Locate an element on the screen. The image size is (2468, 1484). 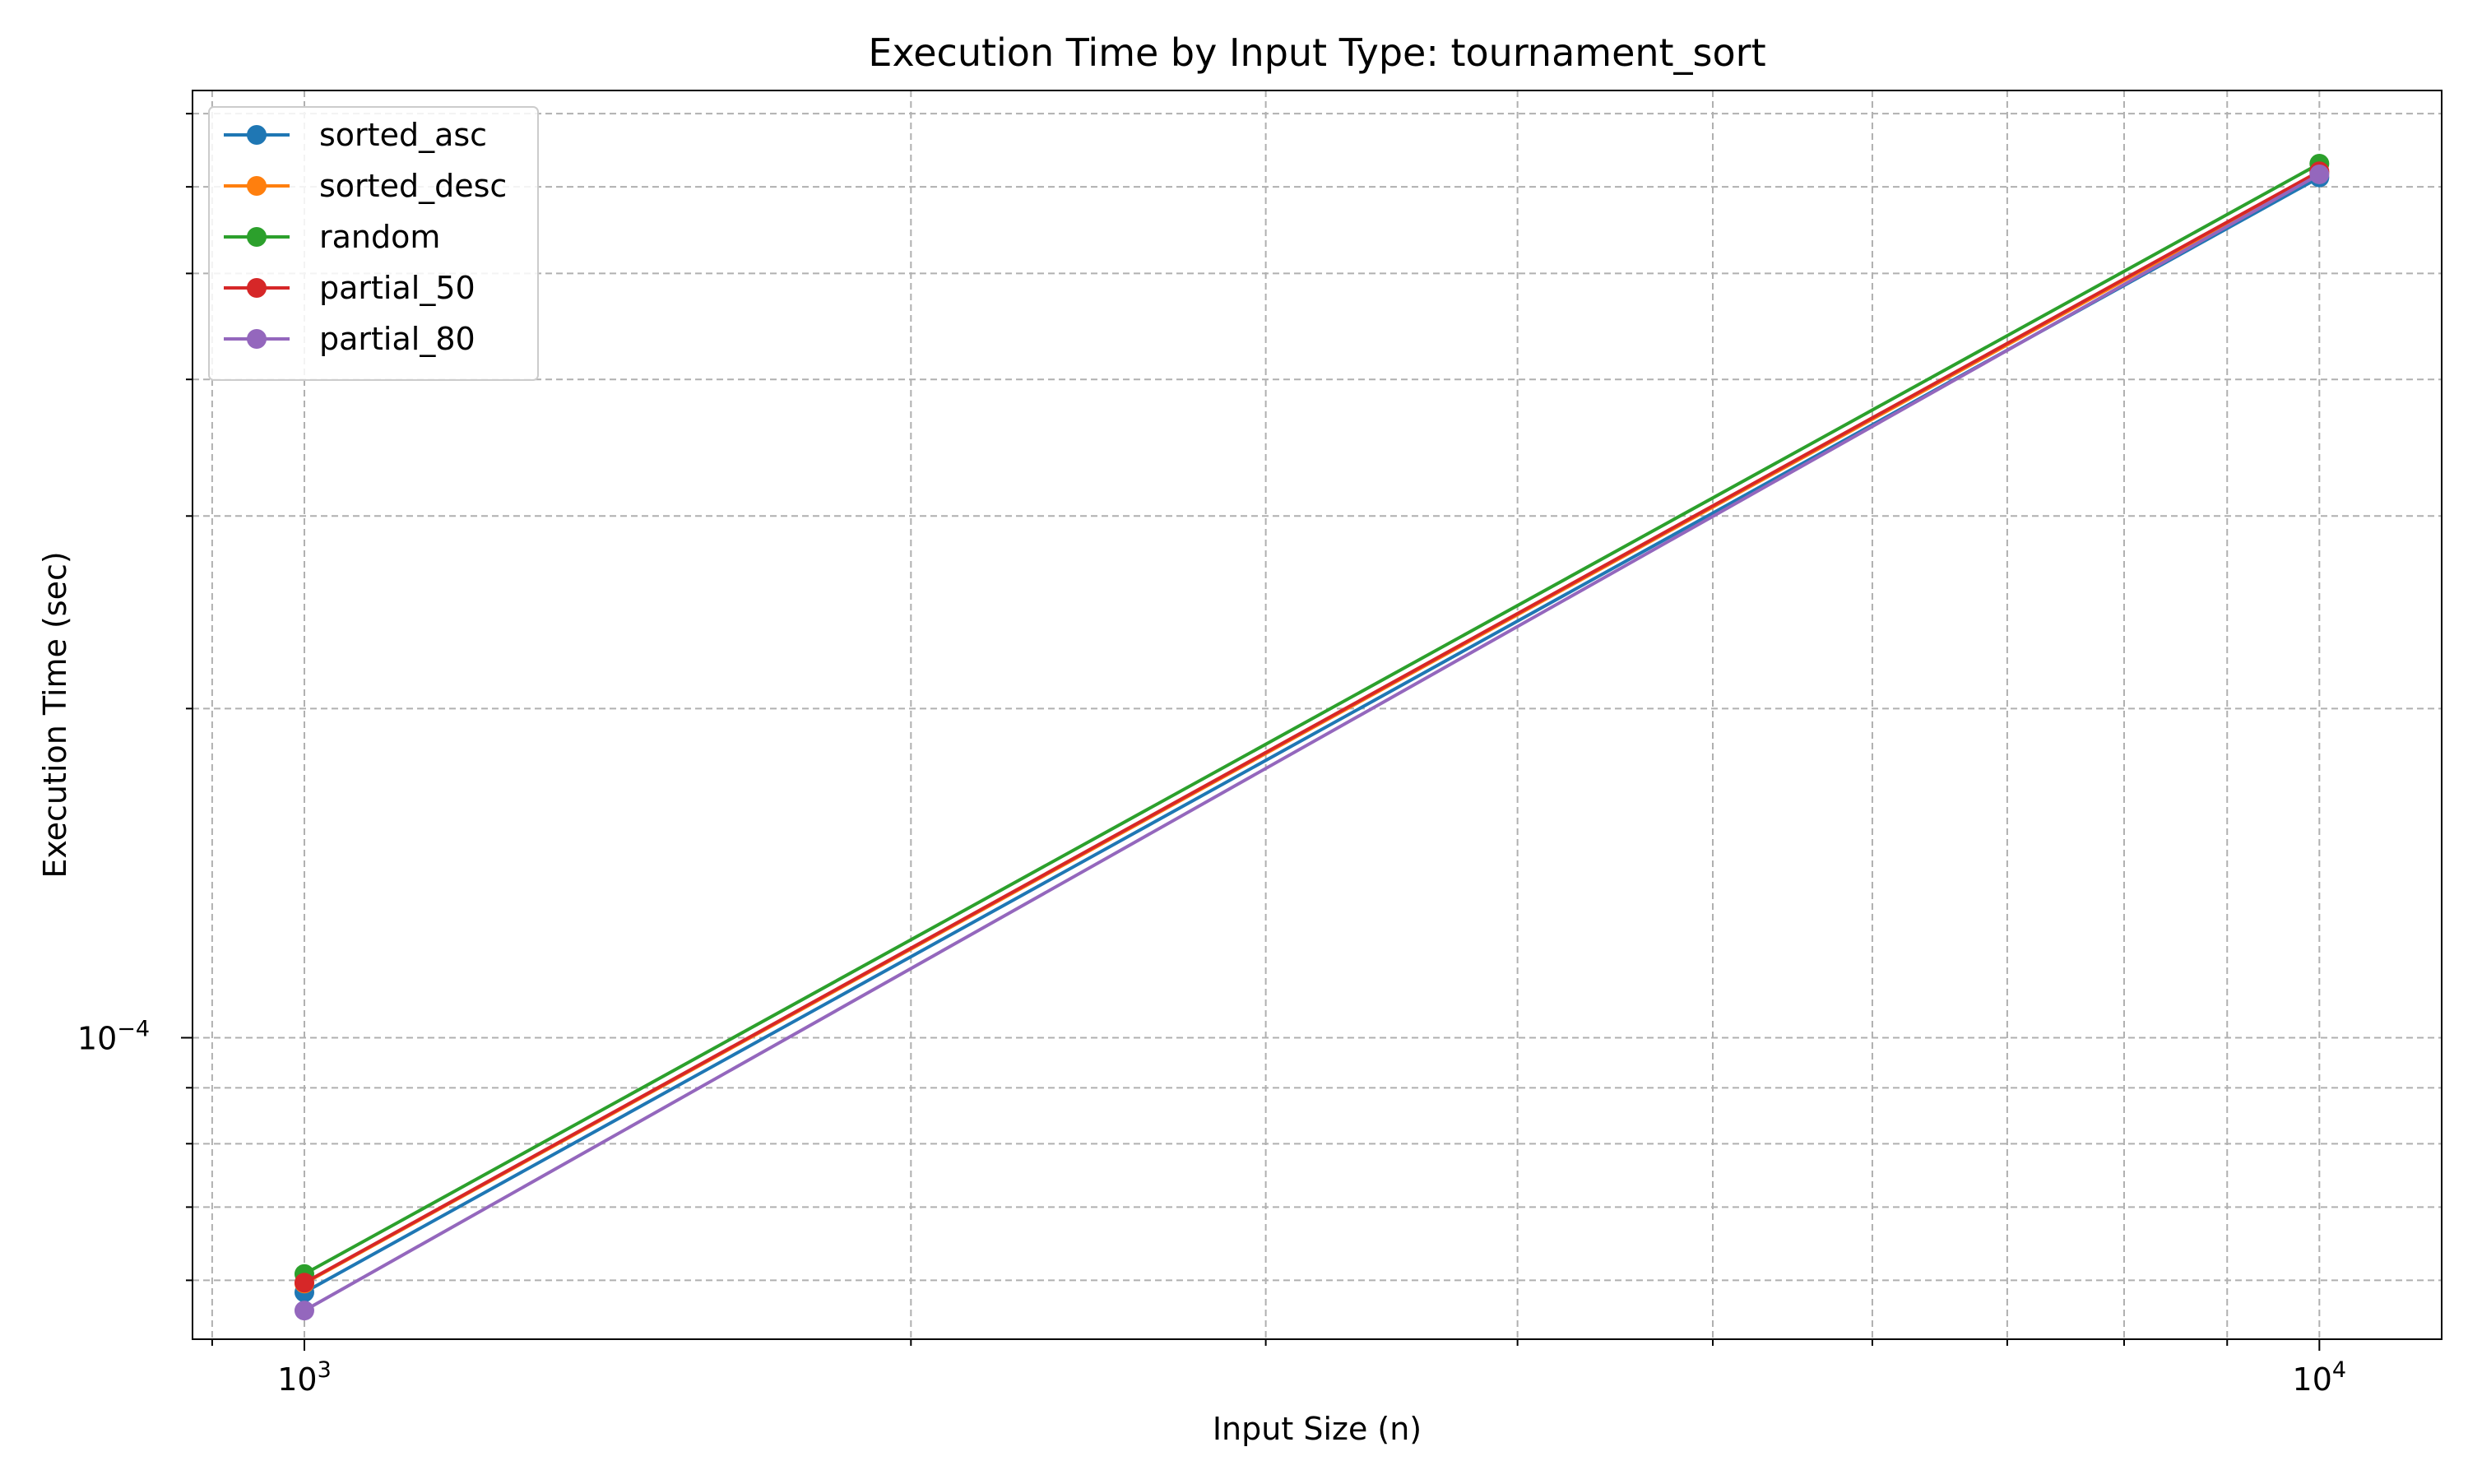
legend-label: partial_50 is located at coordinates (397, 288).